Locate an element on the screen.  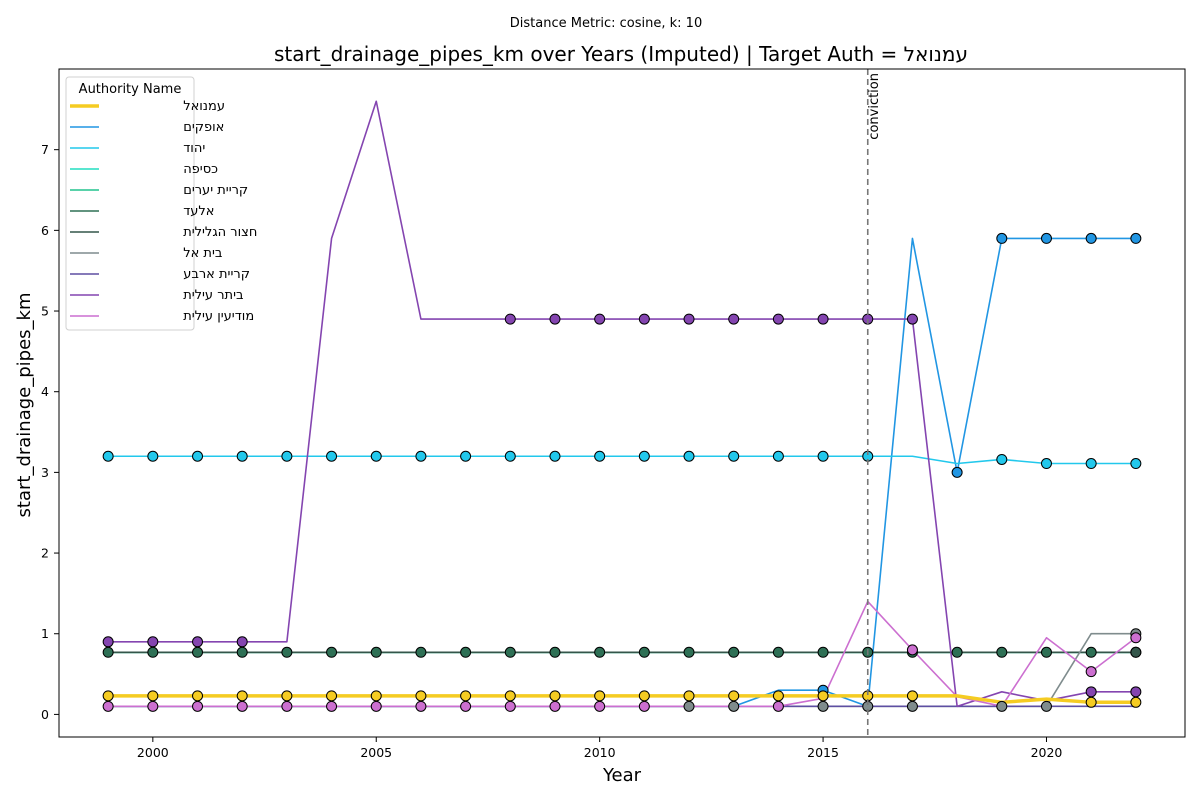
series-marker-2-2000 is located at coordinates (153, 456).